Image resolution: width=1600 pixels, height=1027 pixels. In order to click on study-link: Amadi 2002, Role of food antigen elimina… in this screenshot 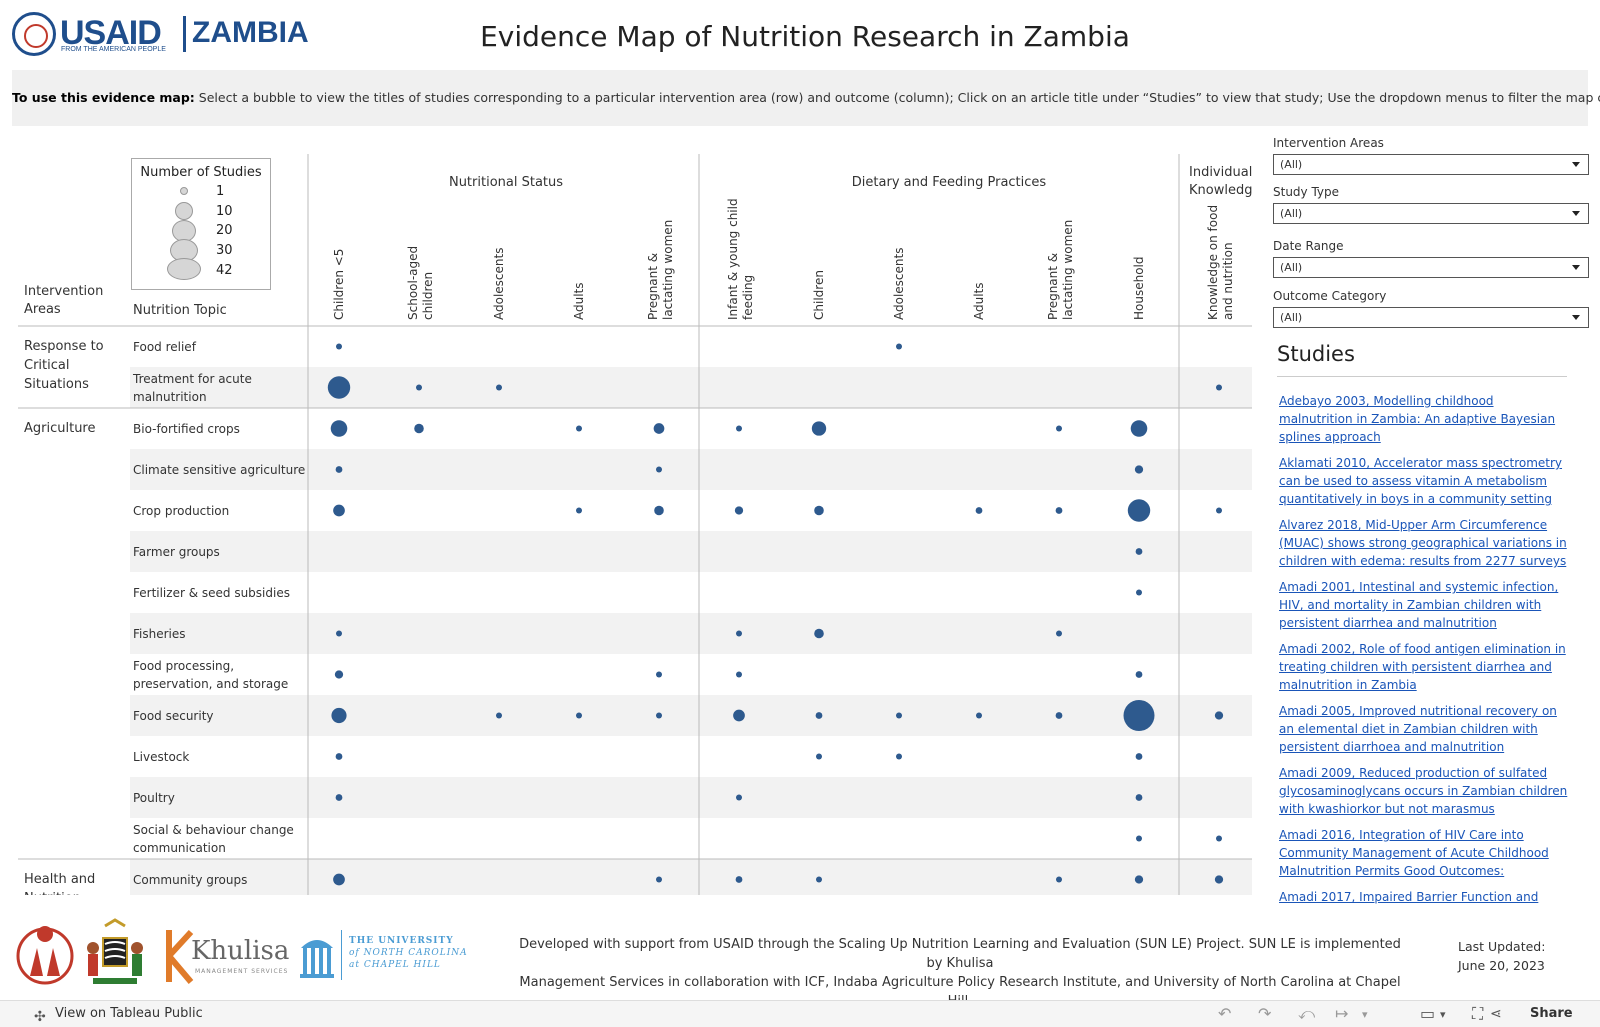, I will do `click(1422, 667)`.